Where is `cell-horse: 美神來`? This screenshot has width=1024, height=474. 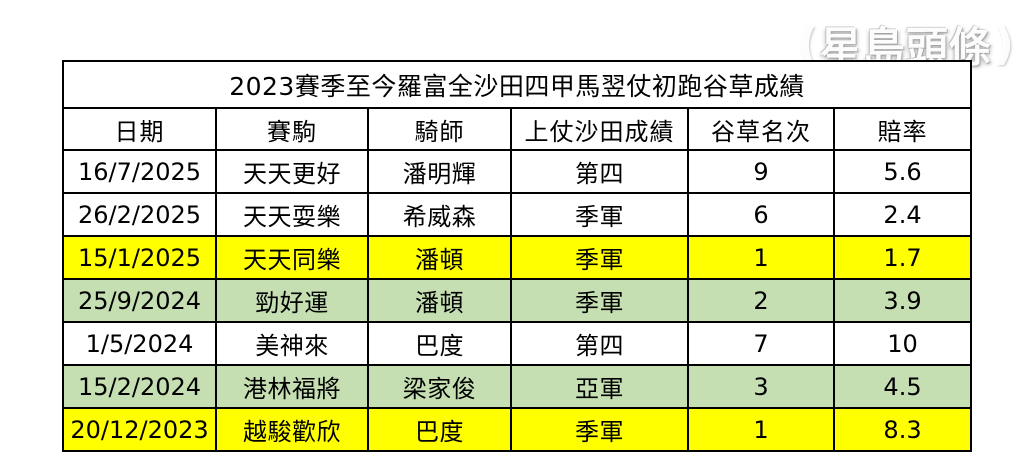 cell-horse: 美神來 is located at coordinates (292, 343).